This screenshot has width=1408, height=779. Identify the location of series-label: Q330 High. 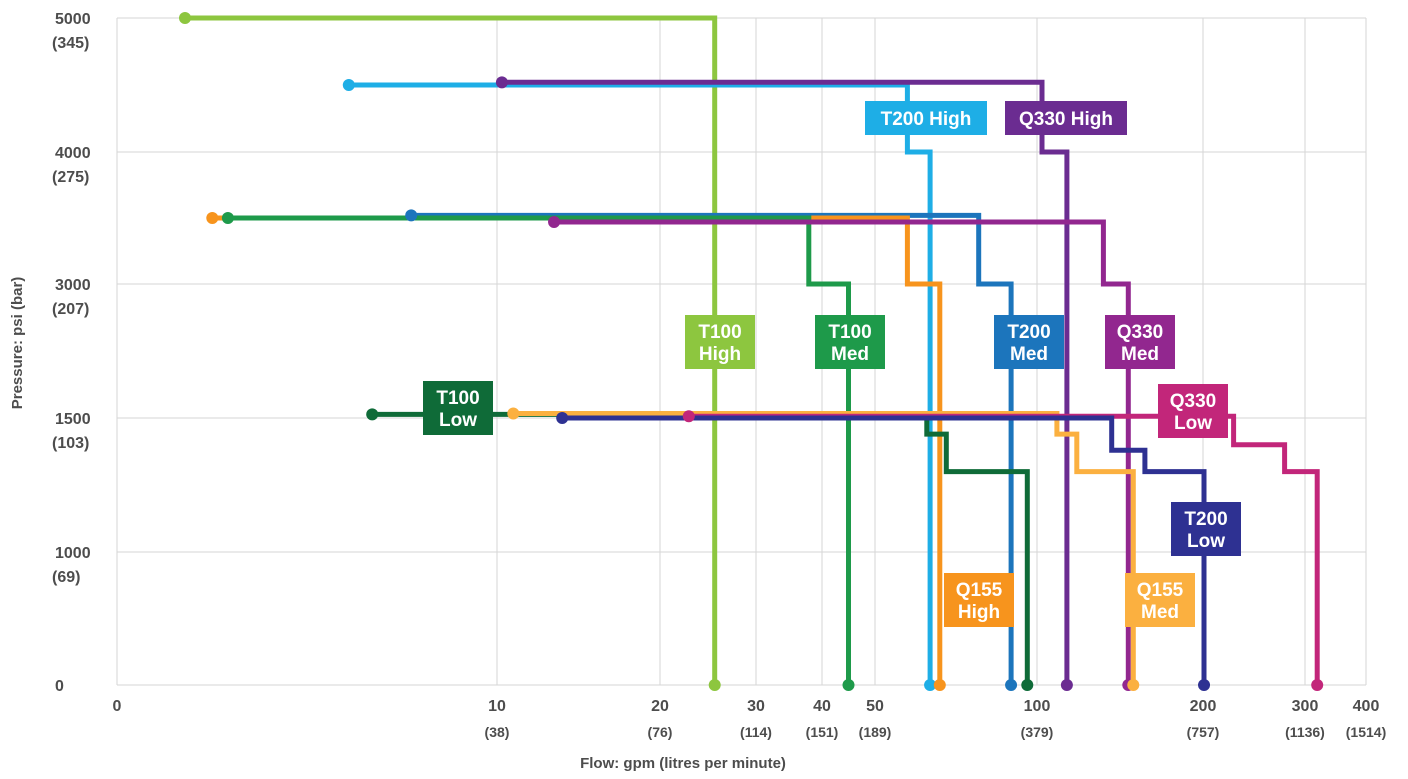
(1066, 118).